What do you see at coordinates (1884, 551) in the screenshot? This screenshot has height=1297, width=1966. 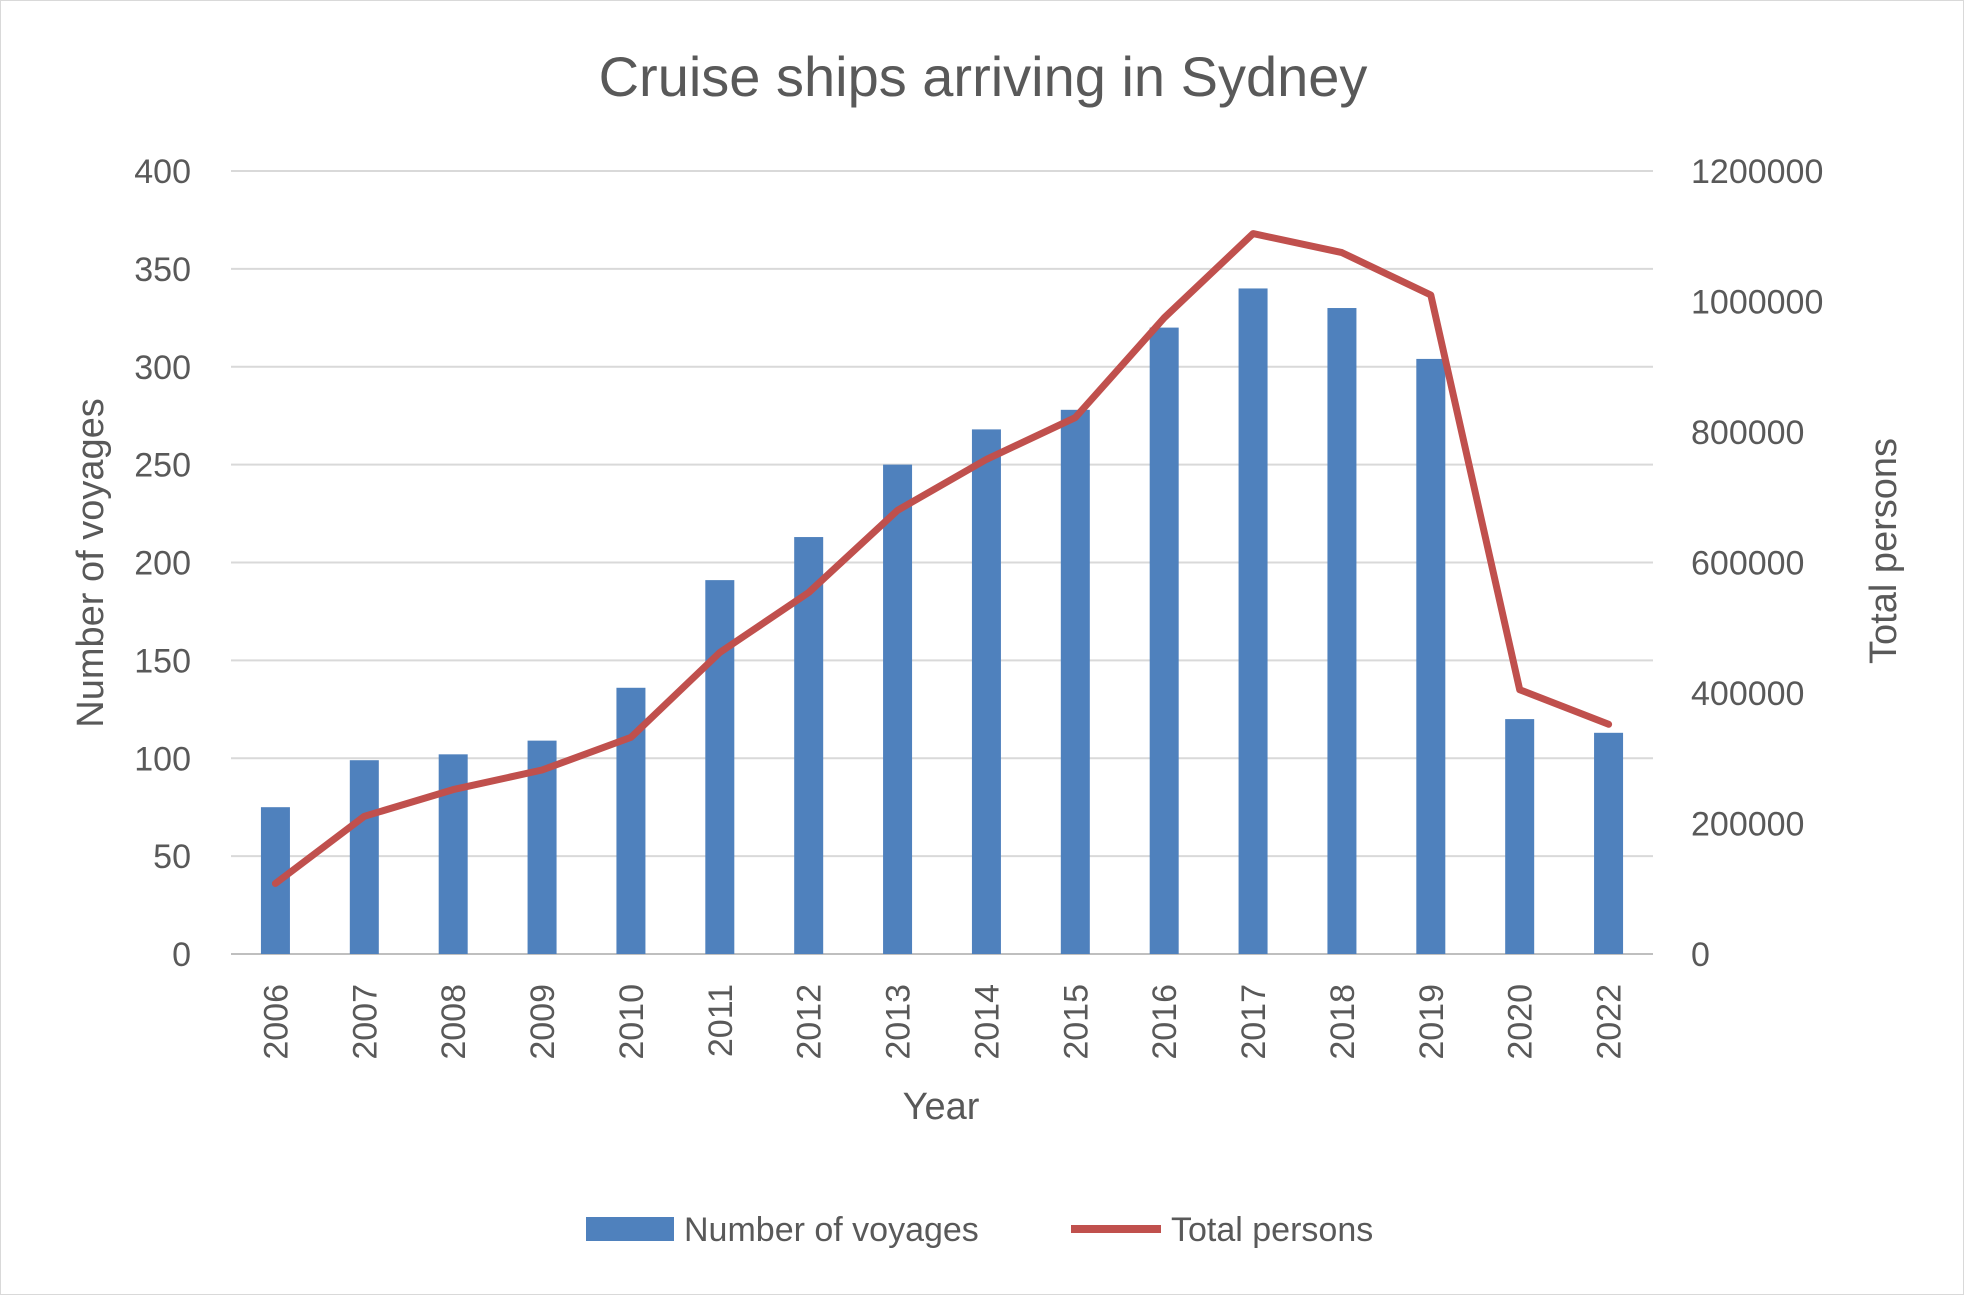 I see `y2-axis-title: Total persons` at bounding box center [1884, 551].